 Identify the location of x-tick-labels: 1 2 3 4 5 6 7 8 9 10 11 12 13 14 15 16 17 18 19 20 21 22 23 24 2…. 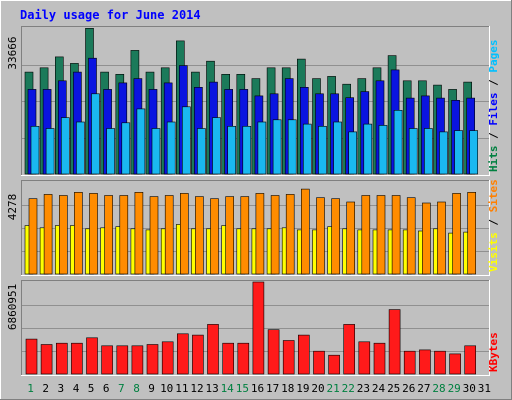
(259, 388).